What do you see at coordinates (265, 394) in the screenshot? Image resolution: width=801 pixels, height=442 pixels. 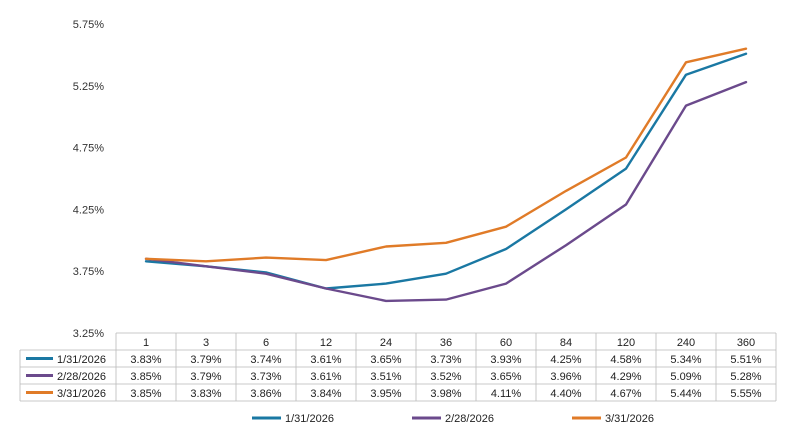 I see `table-cell: 3.86%` at bounding box center [265, 394].